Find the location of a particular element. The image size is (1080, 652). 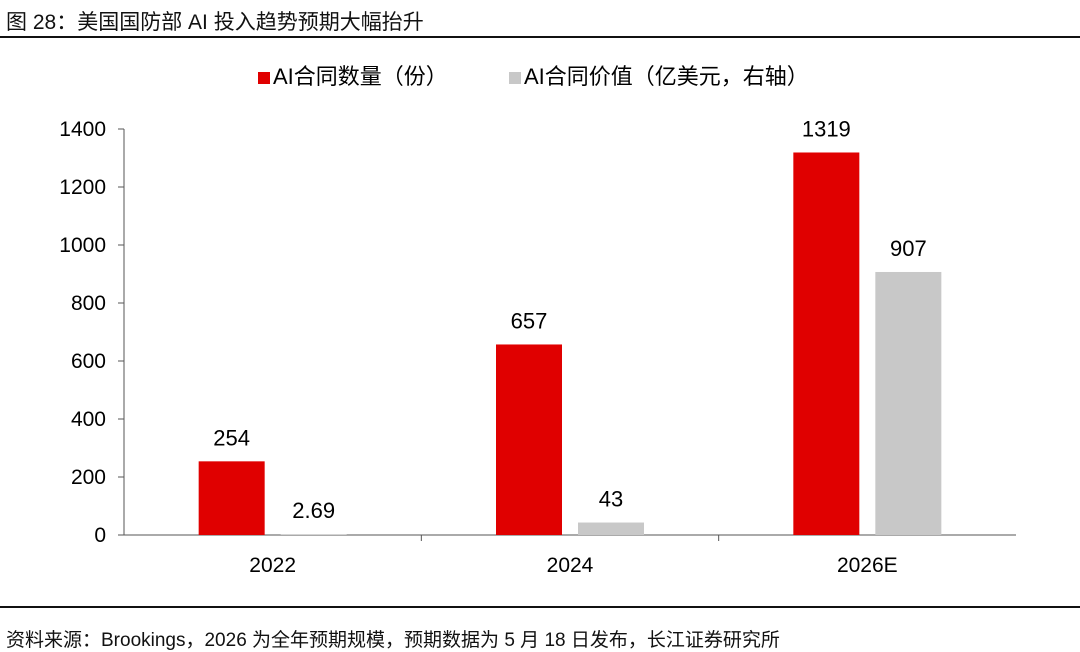

figure-title: 图 28：美国国防部 AI 投入趋势预期大幅抬升 is located at coordinates (215, 22).